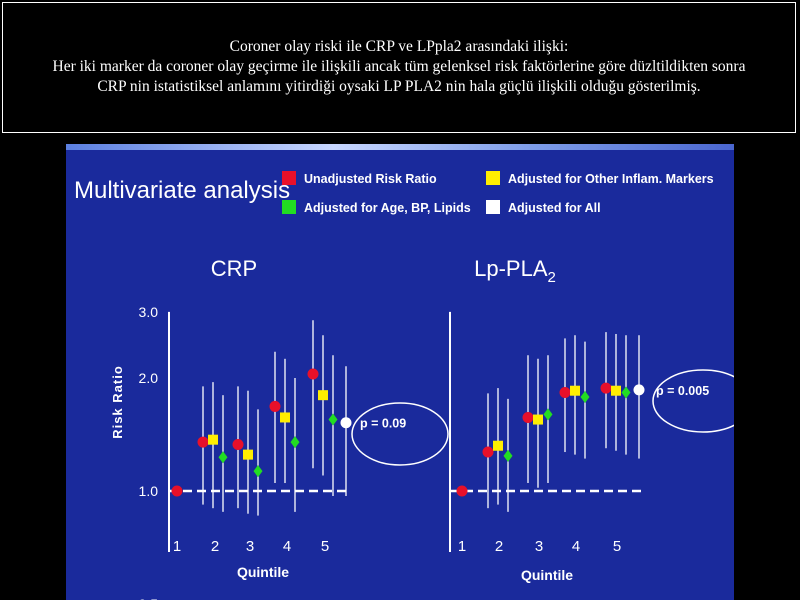  Describe the element at coordinates (576, 546) in the screenshot. I see `panel-2-x-tick-label-4: 4` at that location.